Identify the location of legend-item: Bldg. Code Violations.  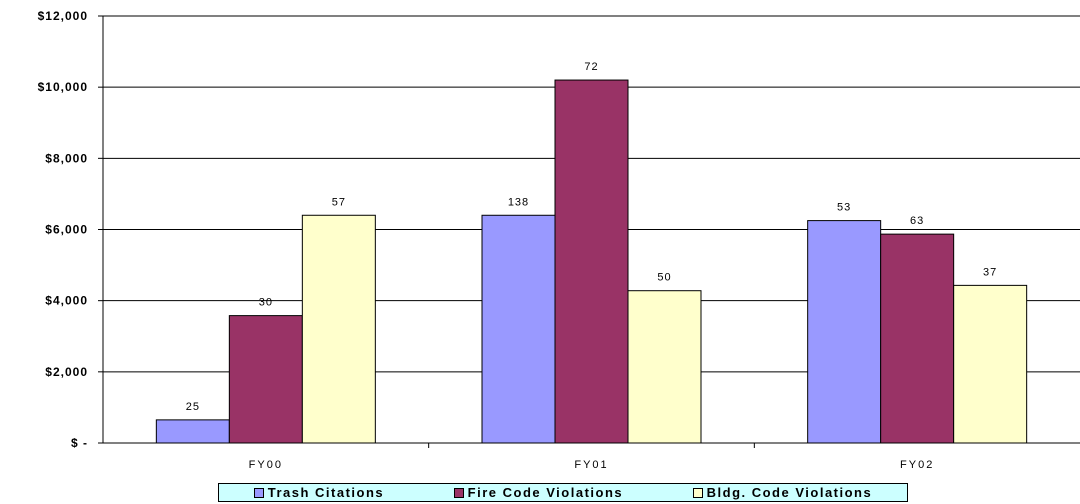
(782, 492).